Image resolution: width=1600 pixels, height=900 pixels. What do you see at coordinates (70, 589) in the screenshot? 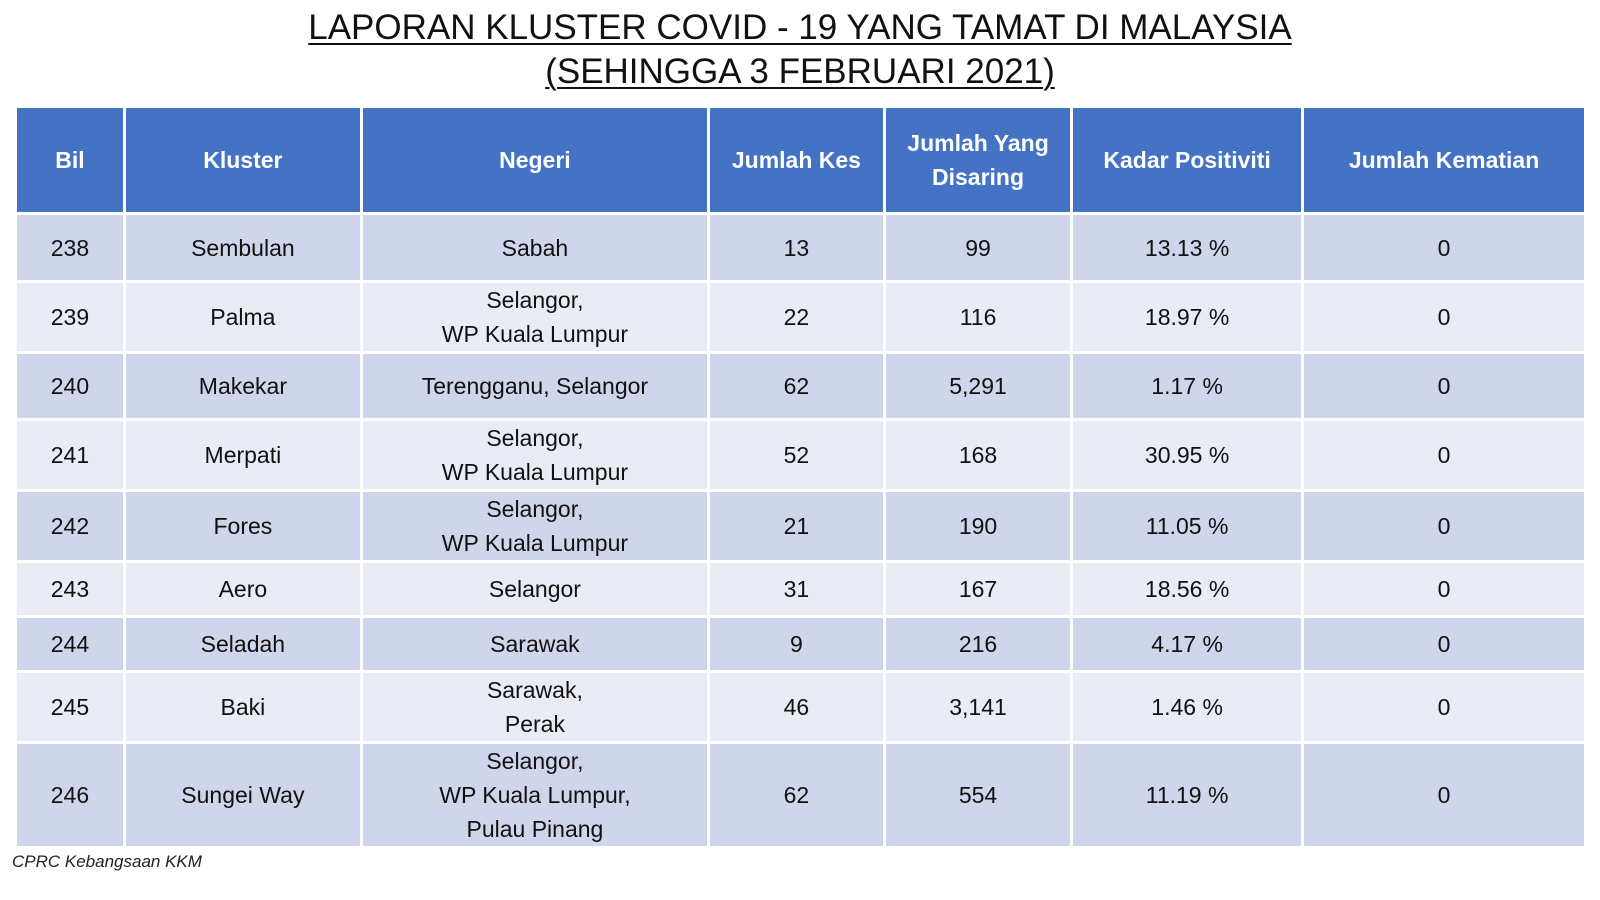
I see `cell-bil: 243` at bounding box center [70, 589].